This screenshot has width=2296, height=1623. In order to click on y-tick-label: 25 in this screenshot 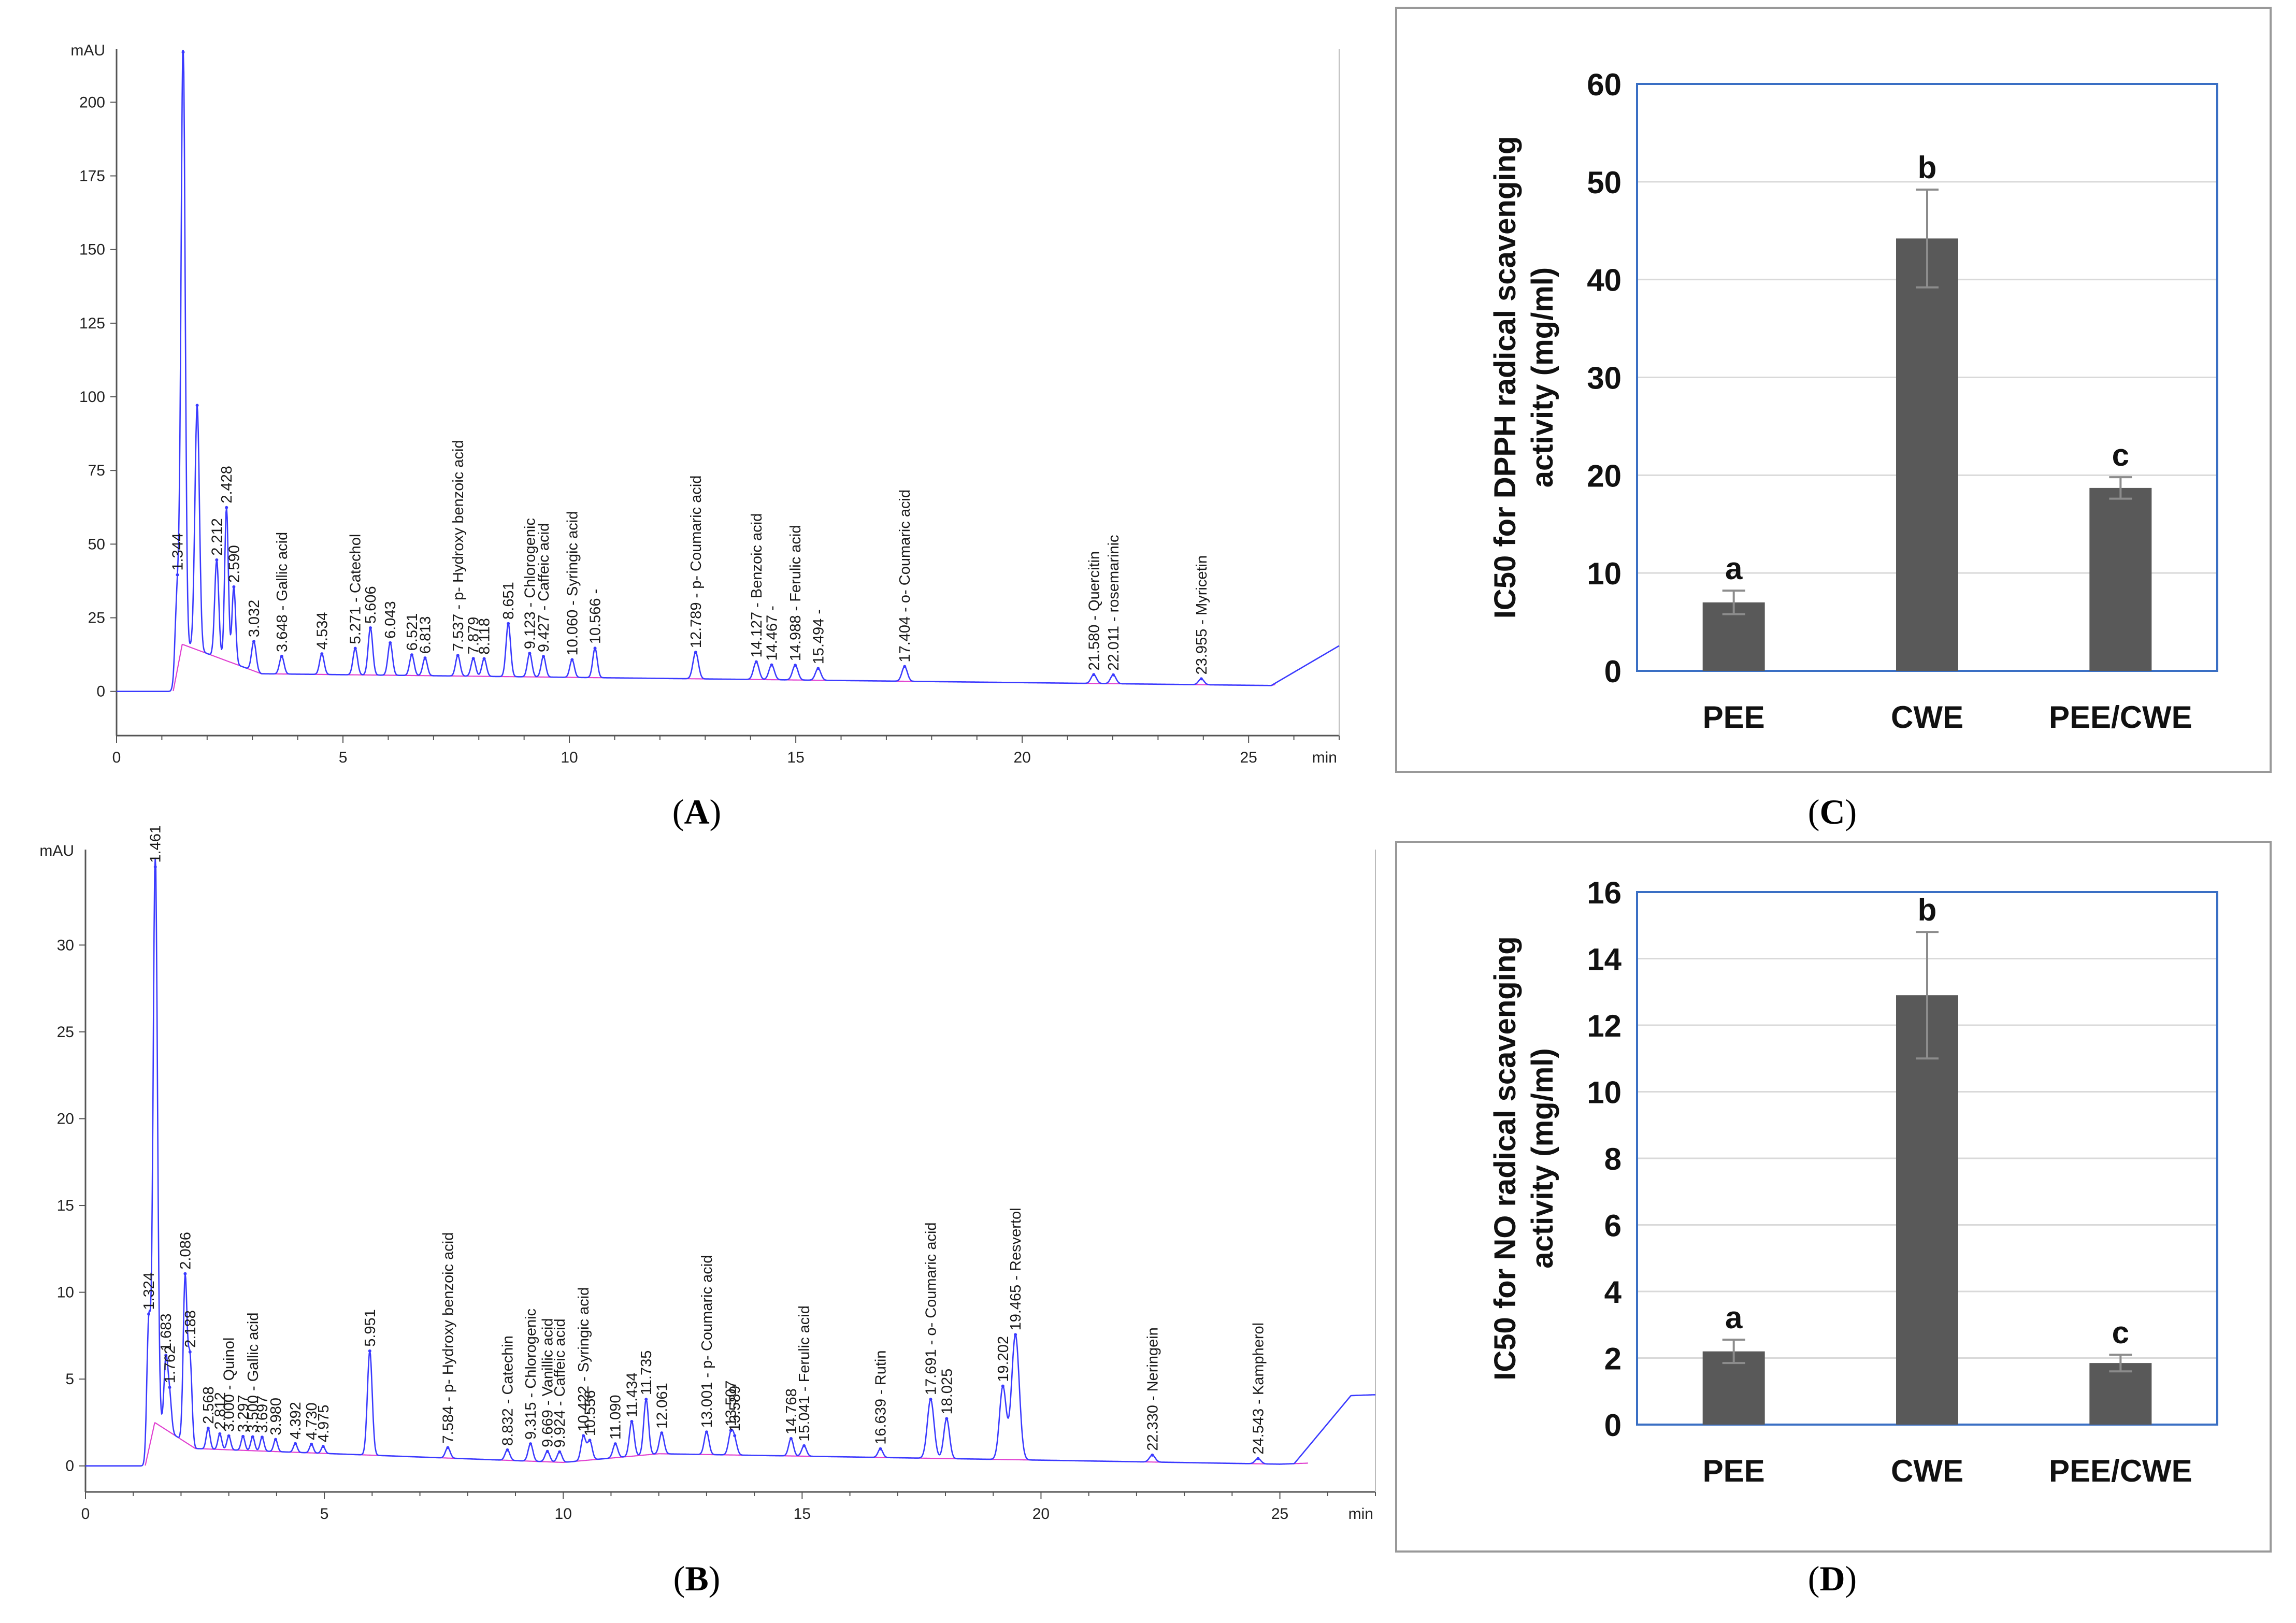, I will do `click(96, 619)`.